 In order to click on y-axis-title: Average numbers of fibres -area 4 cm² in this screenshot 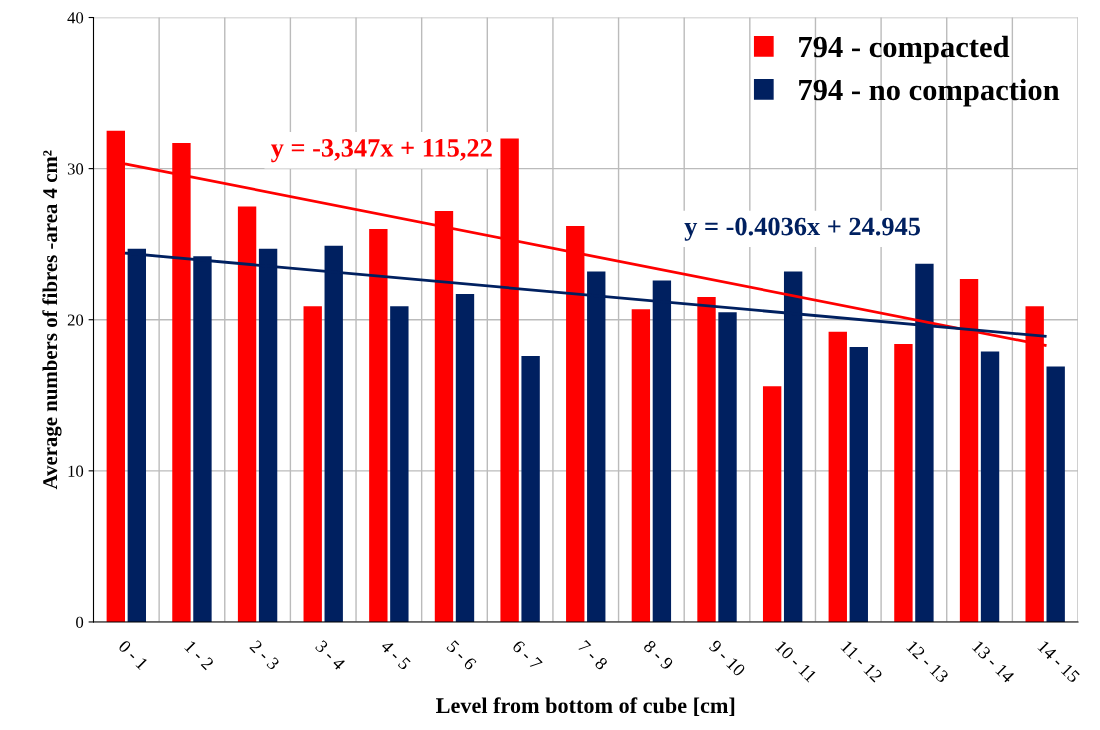, I will do `click(52, 320)`.